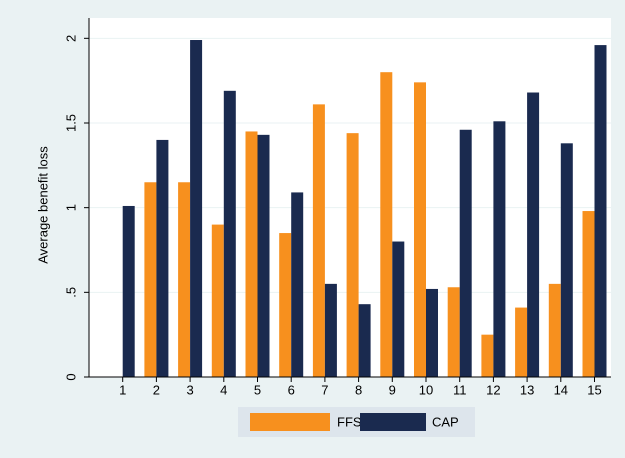 The height and width of the screenshot is (458, 625). Describe the element at coordinates (70, 376) in the screenshot. I see `y-tick-label: 0` at that location.